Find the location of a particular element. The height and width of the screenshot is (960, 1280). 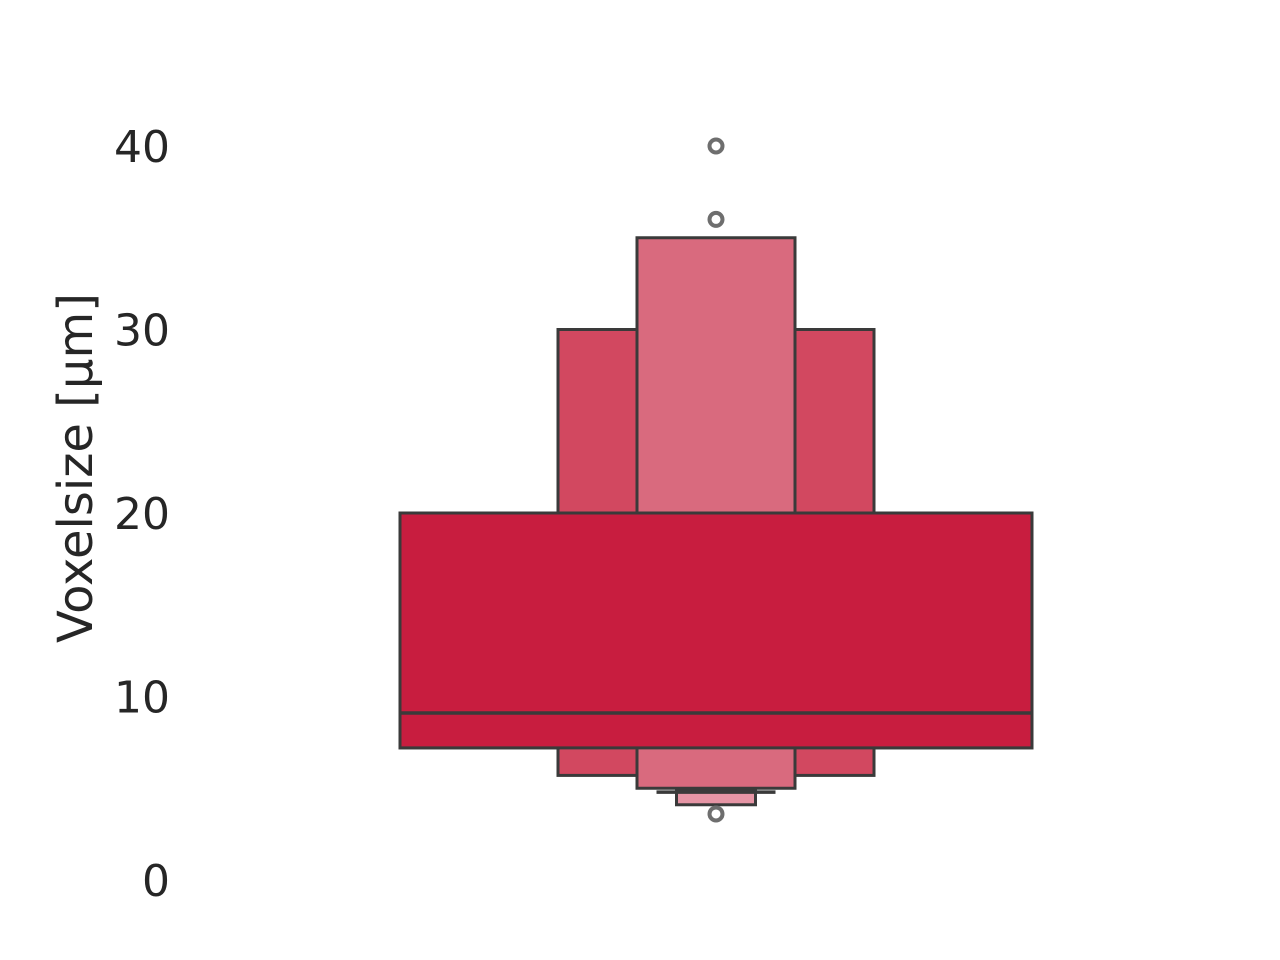

y-axis-ticks: 0 10 20 30 40 is located at coordinates (142, 514).